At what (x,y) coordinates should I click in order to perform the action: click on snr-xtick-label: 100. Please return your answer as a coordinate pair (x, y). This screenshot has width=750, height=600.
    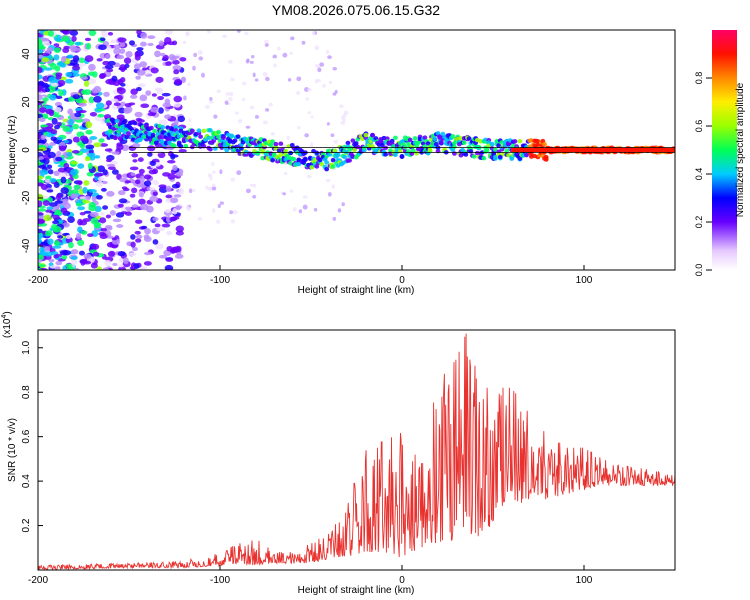
    Looking at the image, I should click on (584, 580).